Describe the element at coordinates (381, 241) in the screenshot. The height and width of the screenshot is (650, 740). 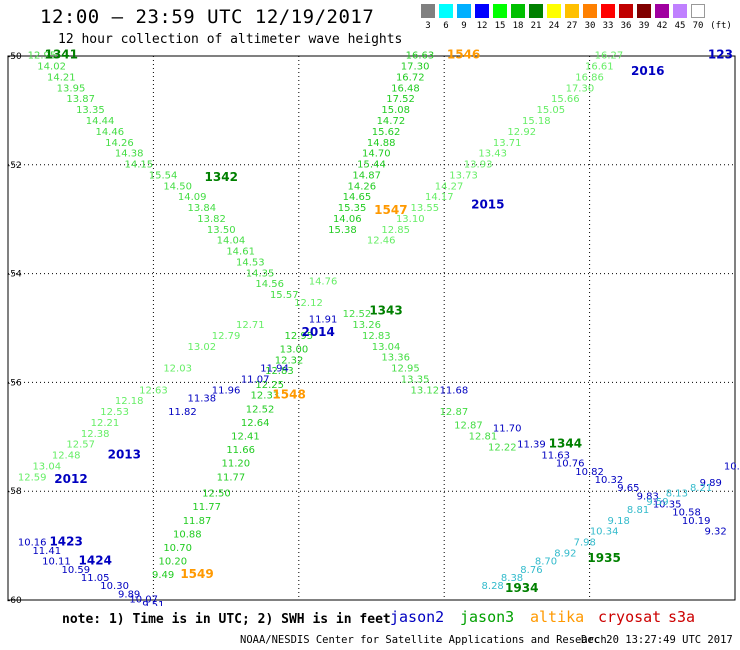
I see `wave-height-label: 12.46` at that location.